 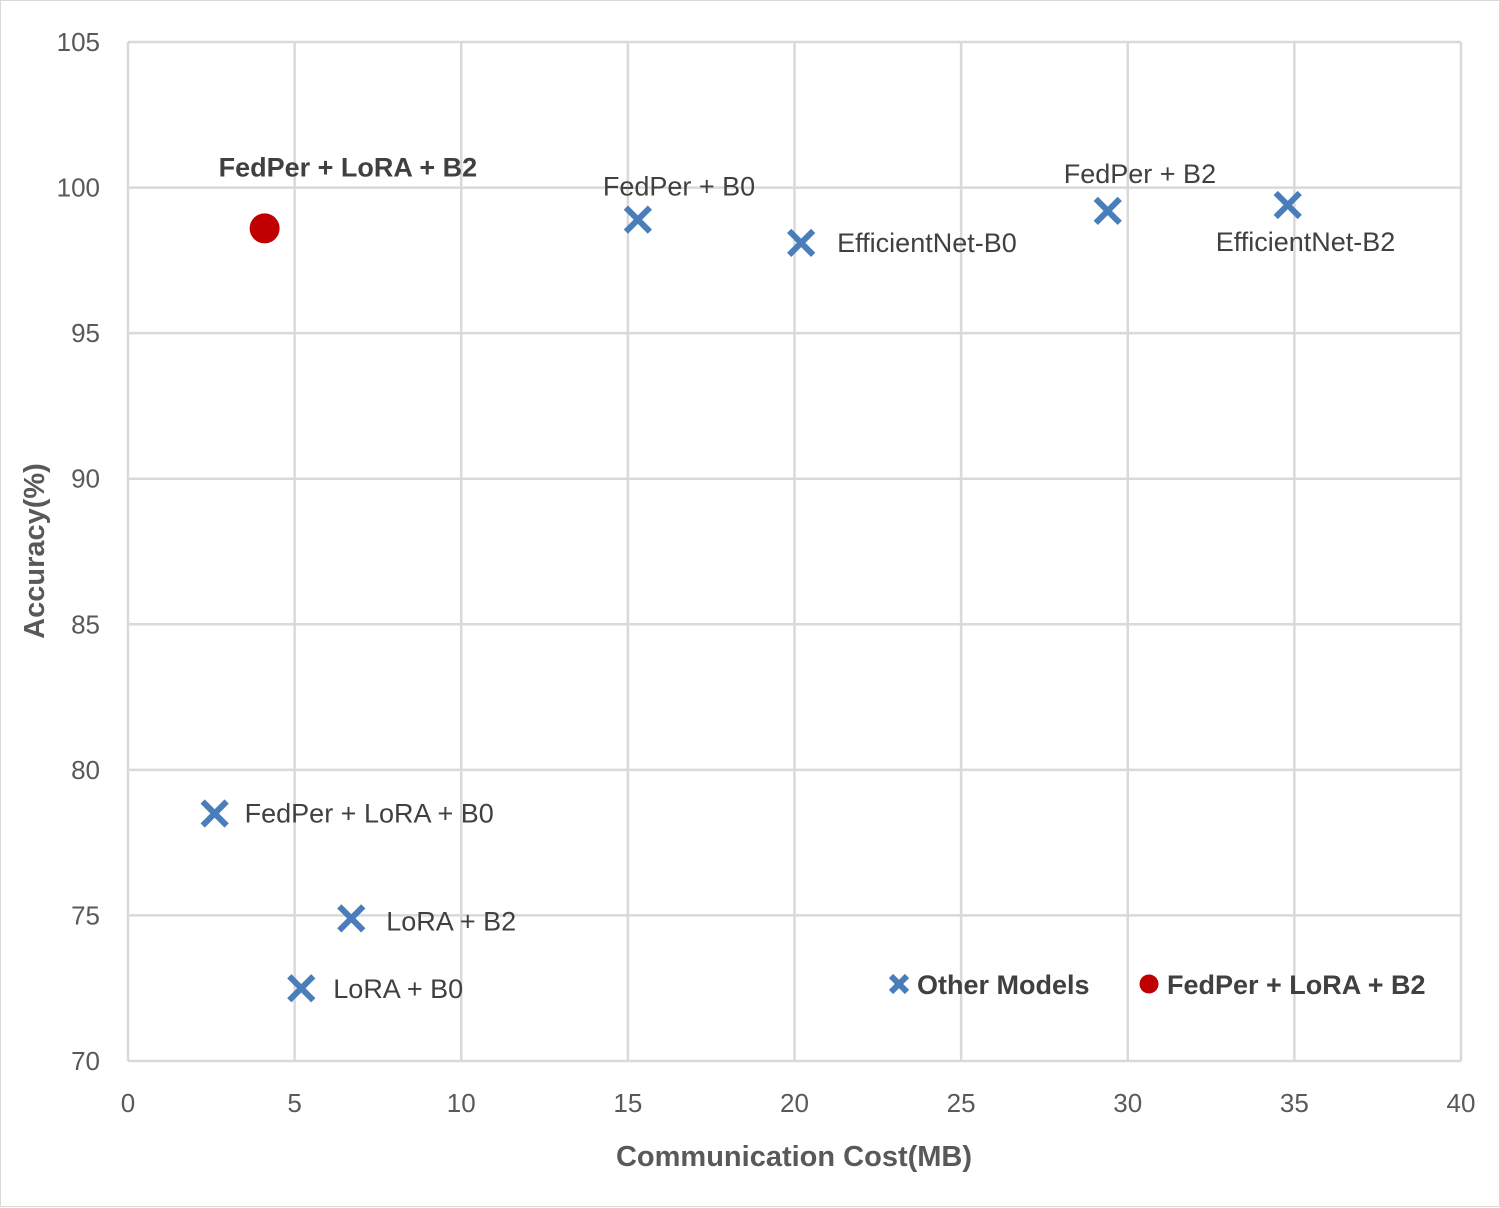 I want to click on legend-label: FedPer + LoRA + B2, so click(x=1296, y=985).